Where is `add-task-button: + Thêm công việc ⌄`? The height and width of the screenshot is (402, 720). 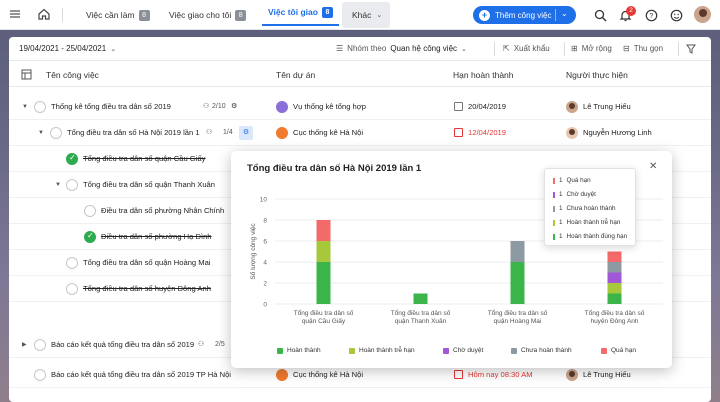 add-task-button: + Thêm công việc ⌄ is located at coordinates (524, 15).